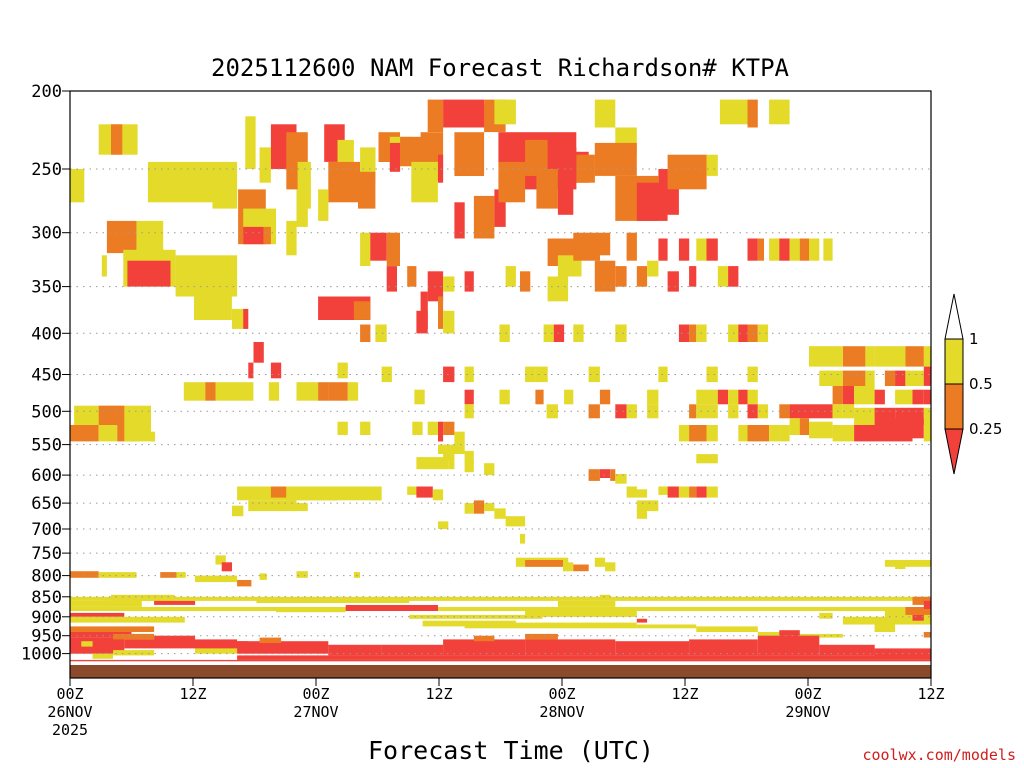  I want to click on colorbar-segment, so click(954, 361).